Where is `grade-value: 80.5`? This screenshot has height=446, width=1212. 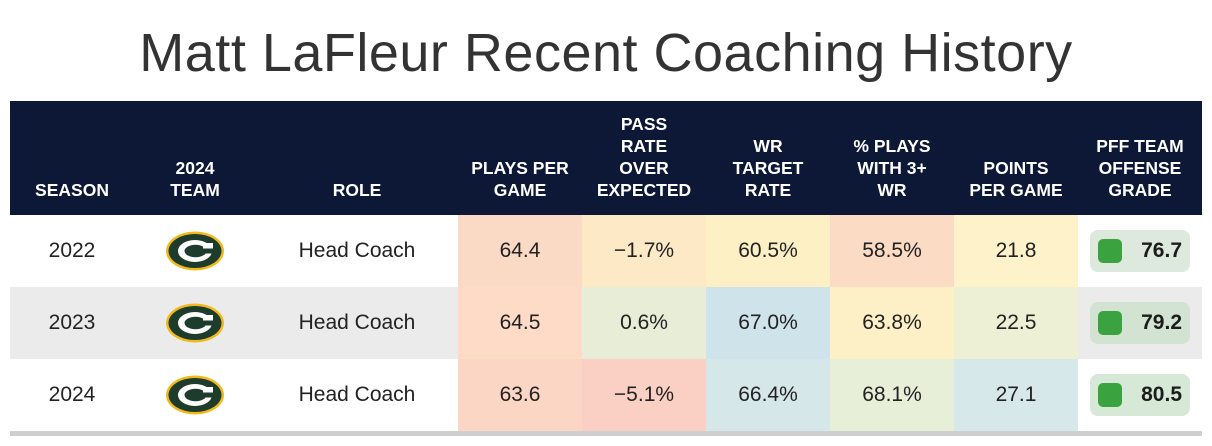 grade-value: 80.5 is located at coordinates (1161, 394).